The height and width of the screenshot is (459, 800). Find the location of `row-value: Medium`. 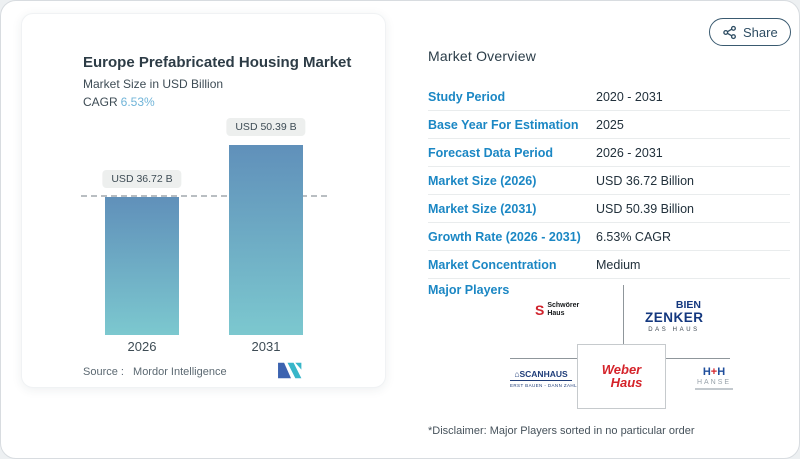

row-value: Medium is located at coordinates (618, 264).